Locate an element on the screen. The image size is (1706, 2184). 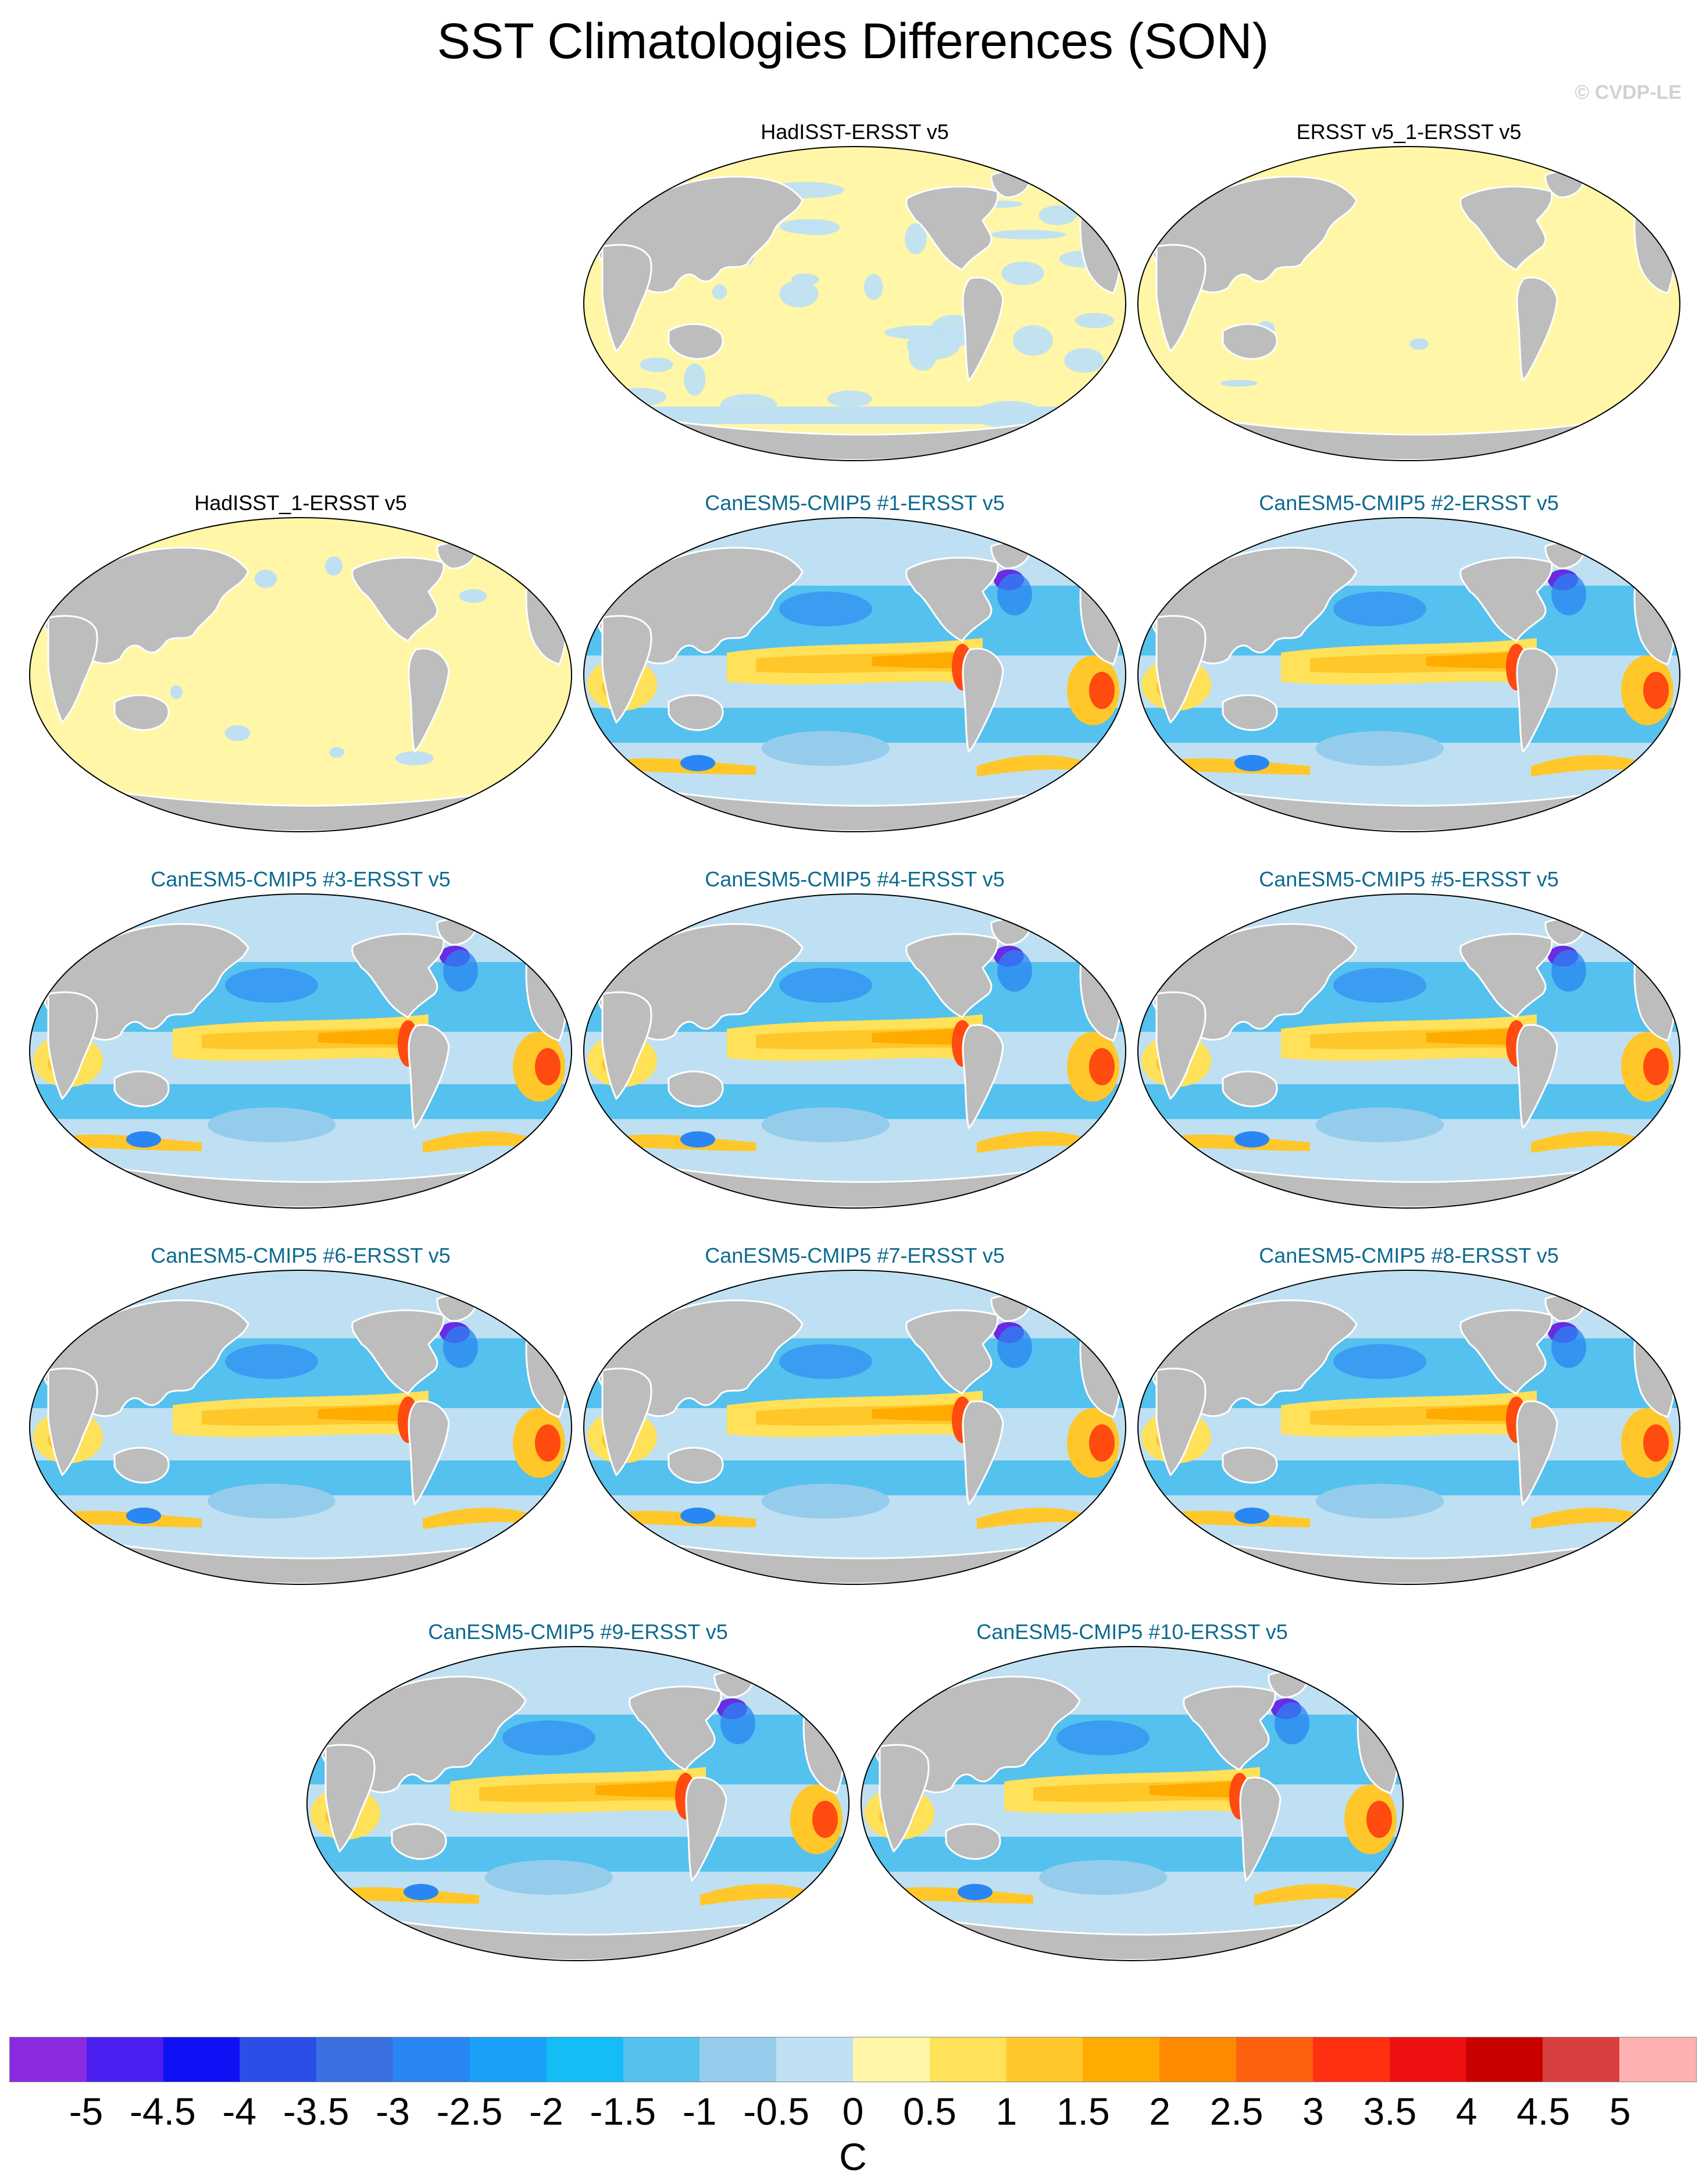
colorbar is located at coordinates (853, 2060).